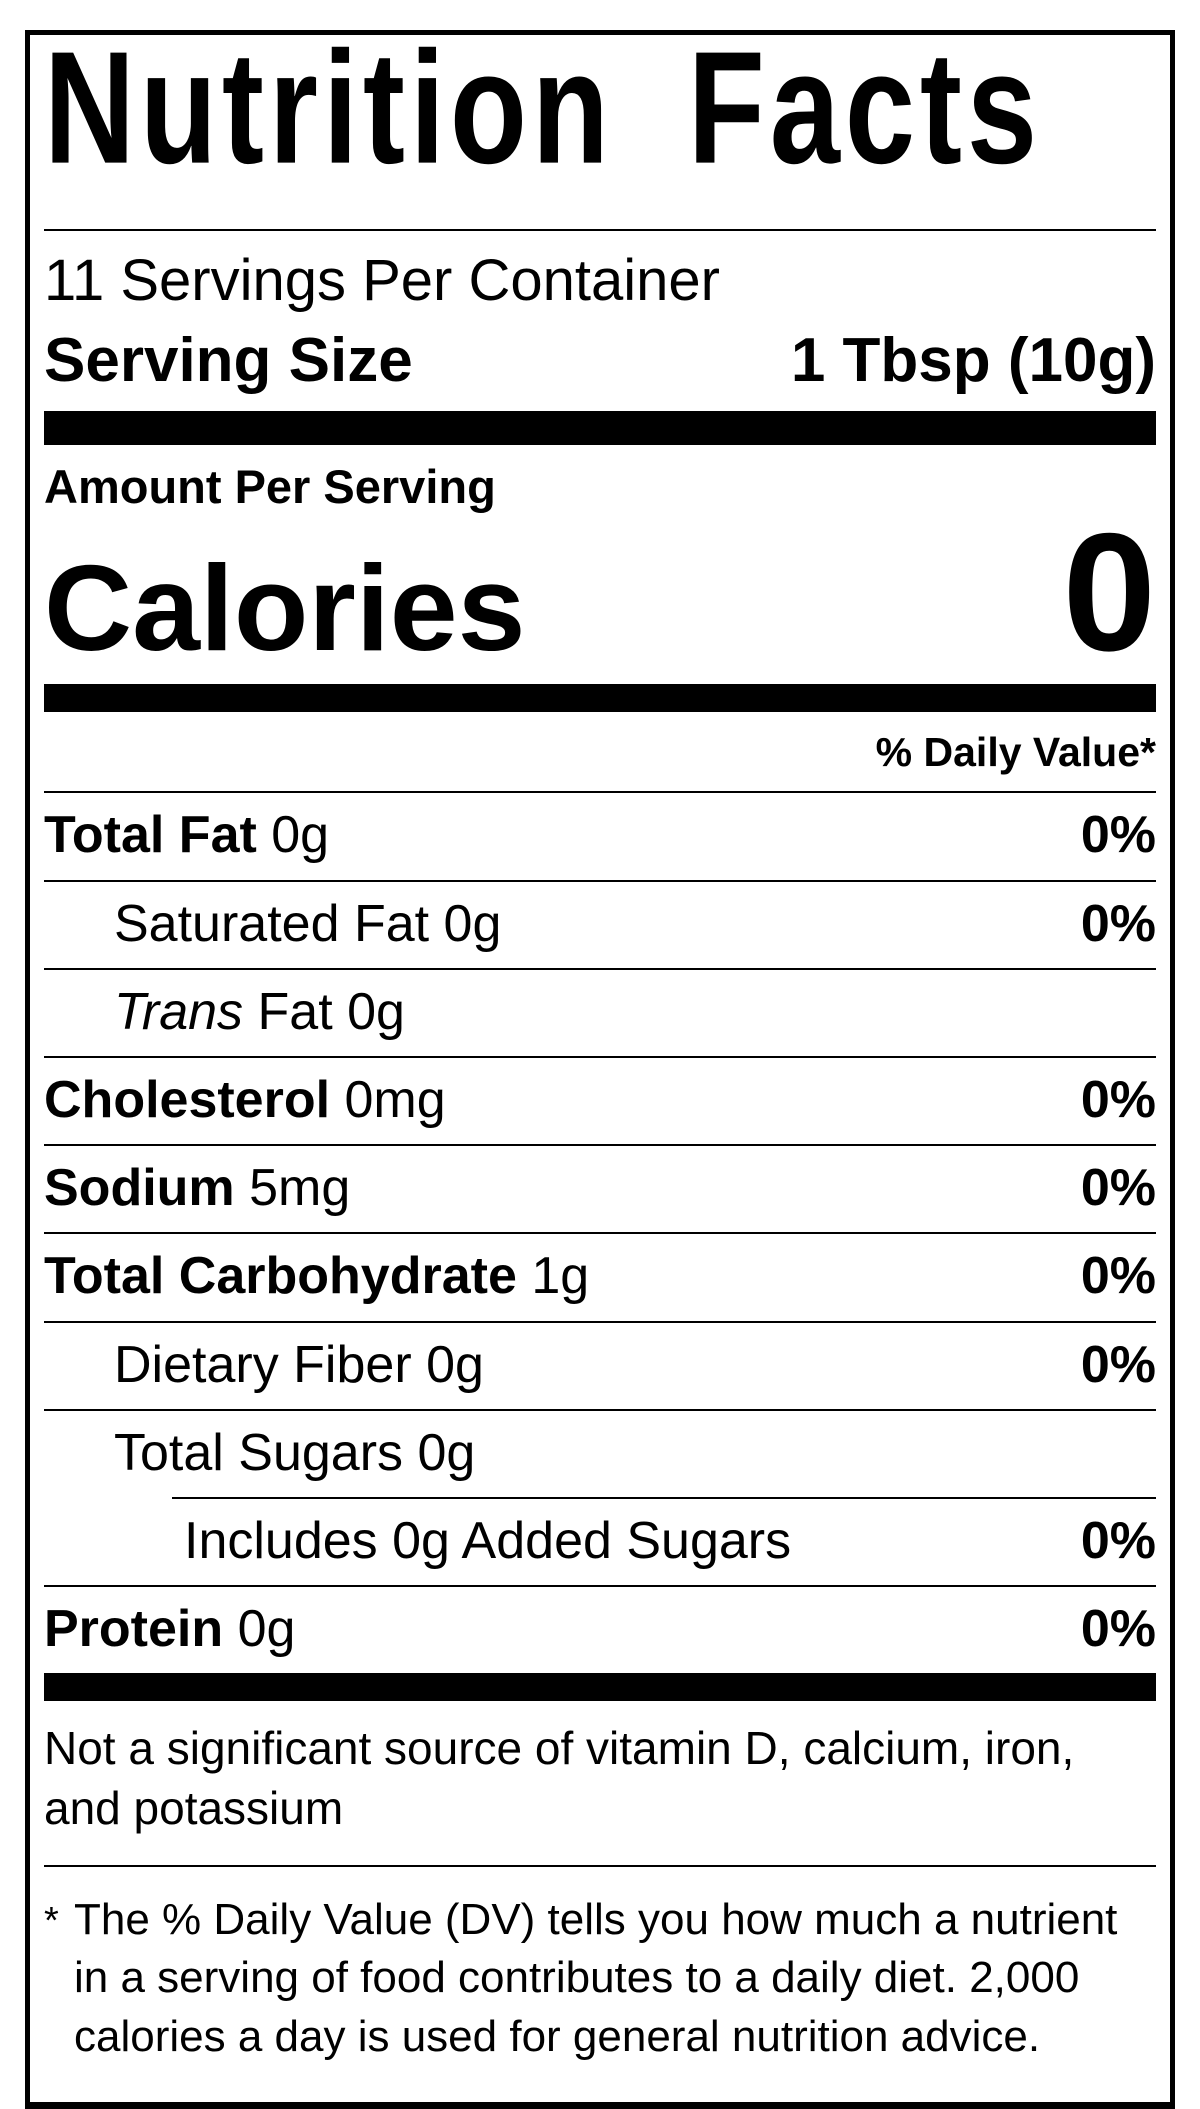  What do you see at coordinates (600, 591) in the screenshot?
I see `calories-row: Calories 0` at bounding box center [600, 591].